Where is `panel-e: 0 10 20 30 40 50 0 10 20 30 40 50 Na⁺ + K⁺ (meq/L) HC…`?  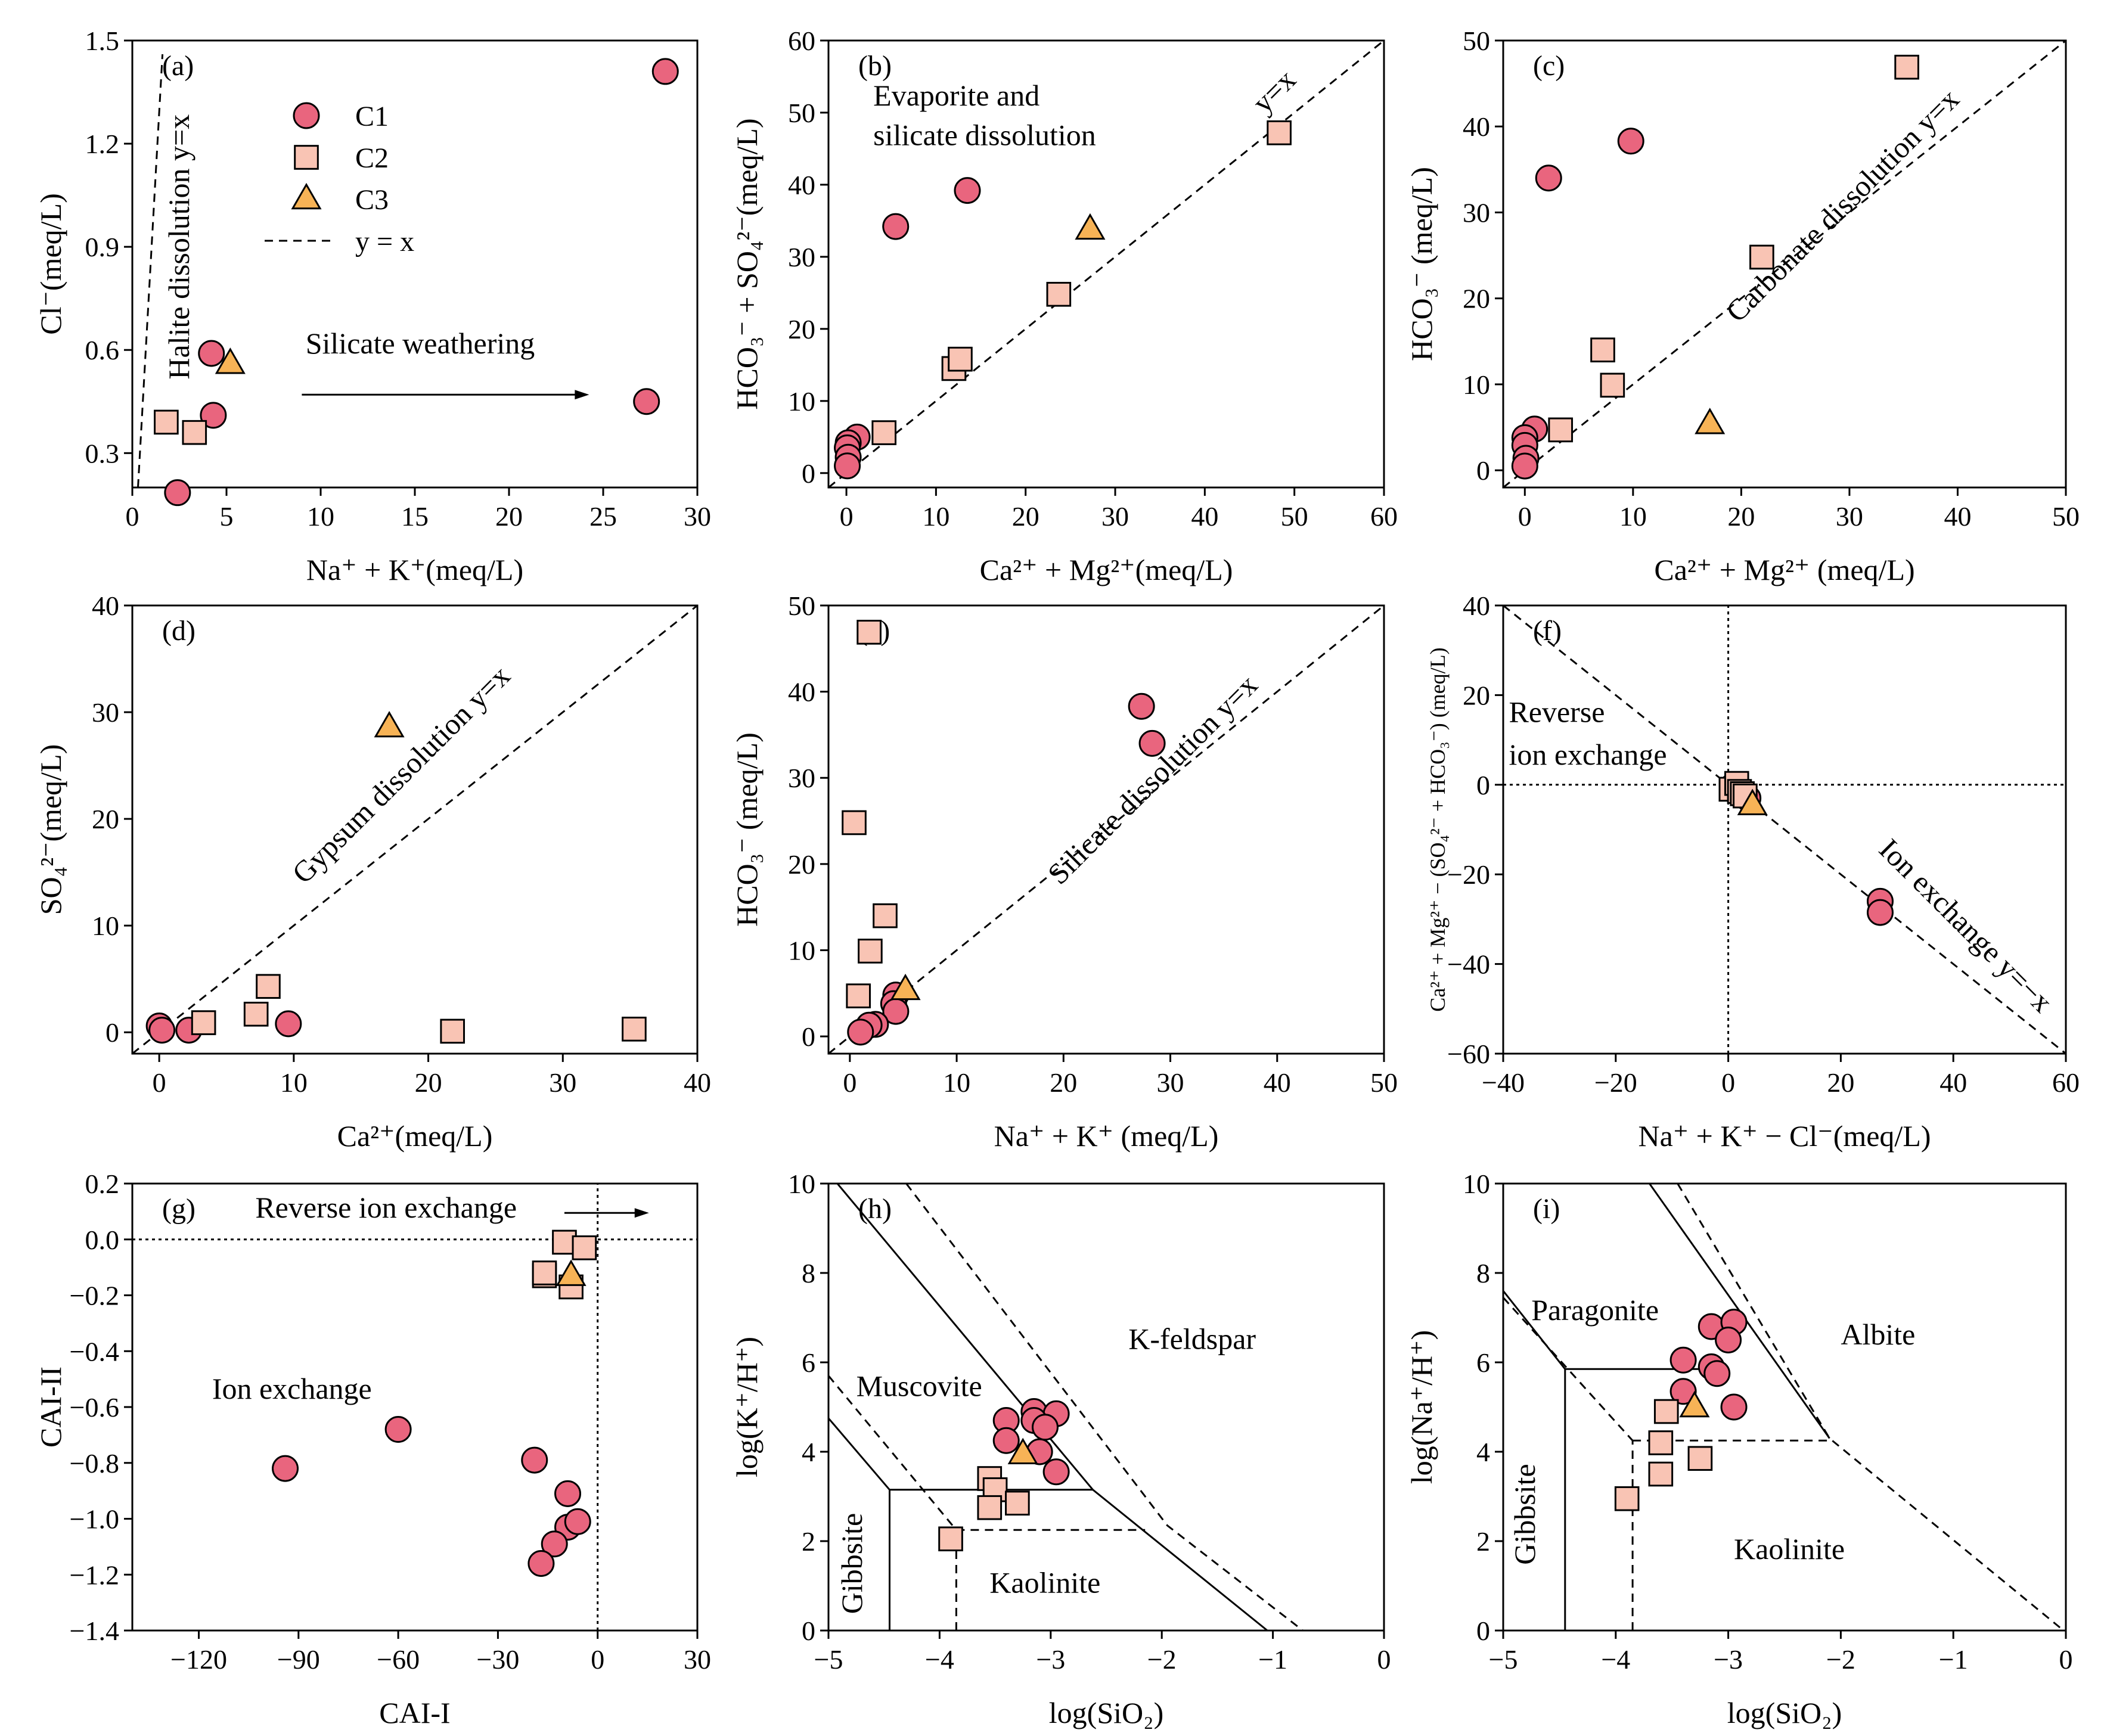 panel-e: 0 10 20 30 40 50 0 10 20 30 40 50 Na⁺ + K⁺ (meq/L) HC… is located at coordinates (1064, 872).